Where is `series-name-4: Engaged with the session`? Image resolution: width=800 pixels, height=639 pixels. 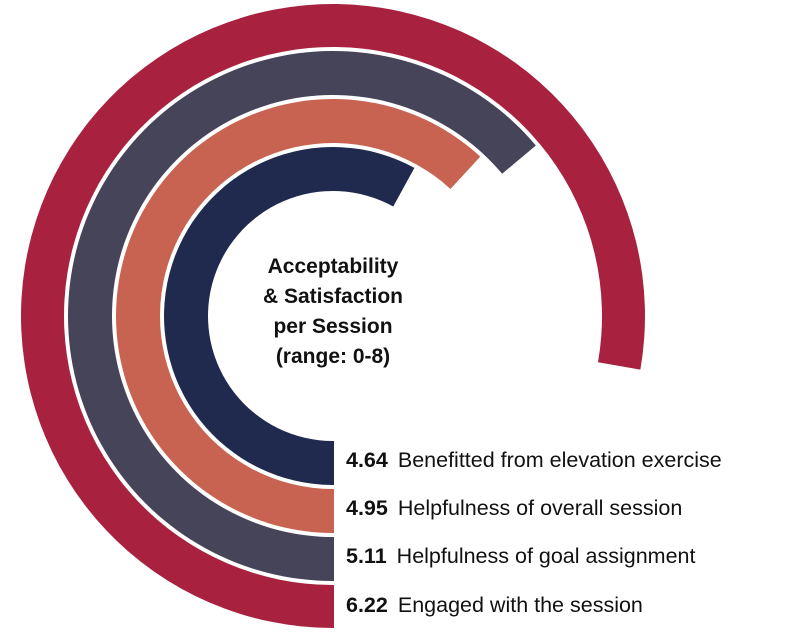 series-name-4: Engaged with the session is located at coordinates (520, 605).